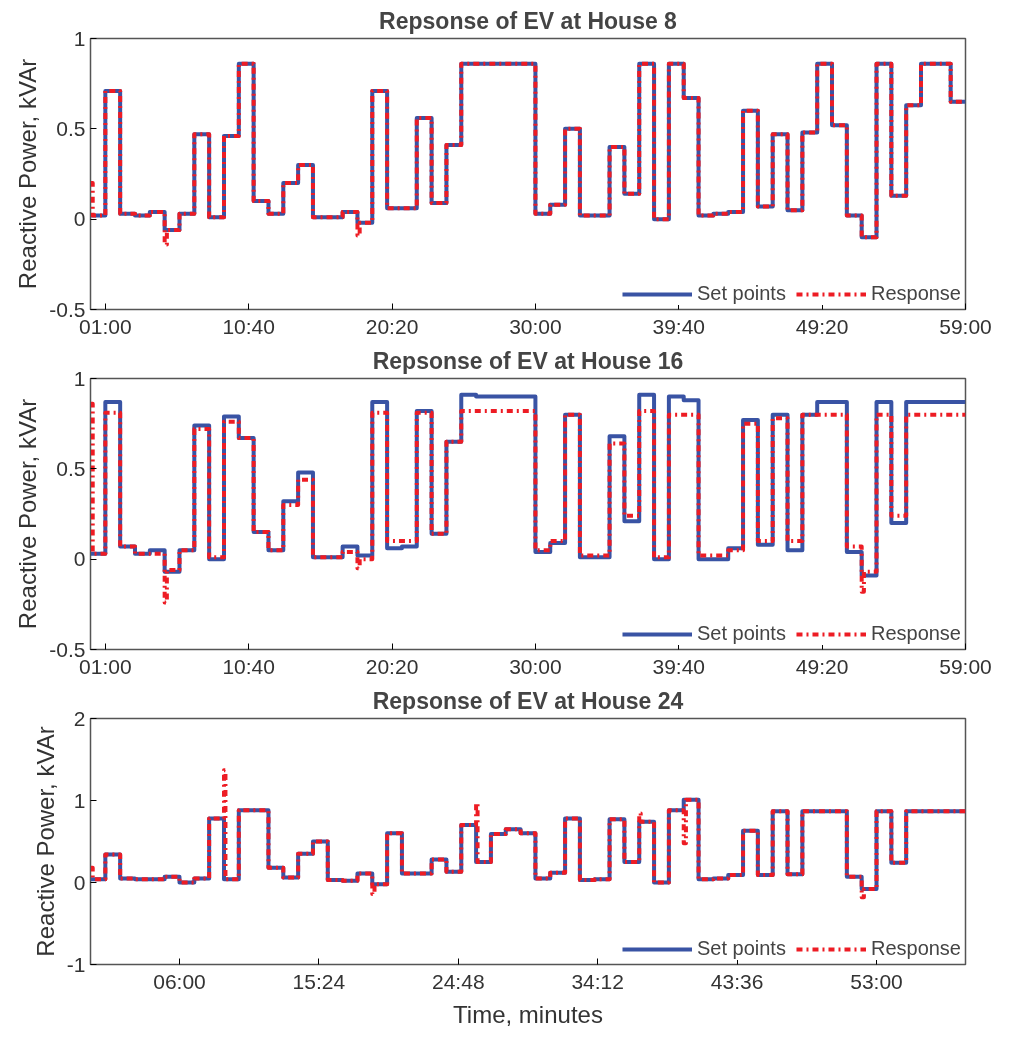 This screenshot has height=1039, width=1022. Describe the element at coordinates (528, 20) in the screenshot. I see `chart-title: Repsonse of EV at House 8` at that location.